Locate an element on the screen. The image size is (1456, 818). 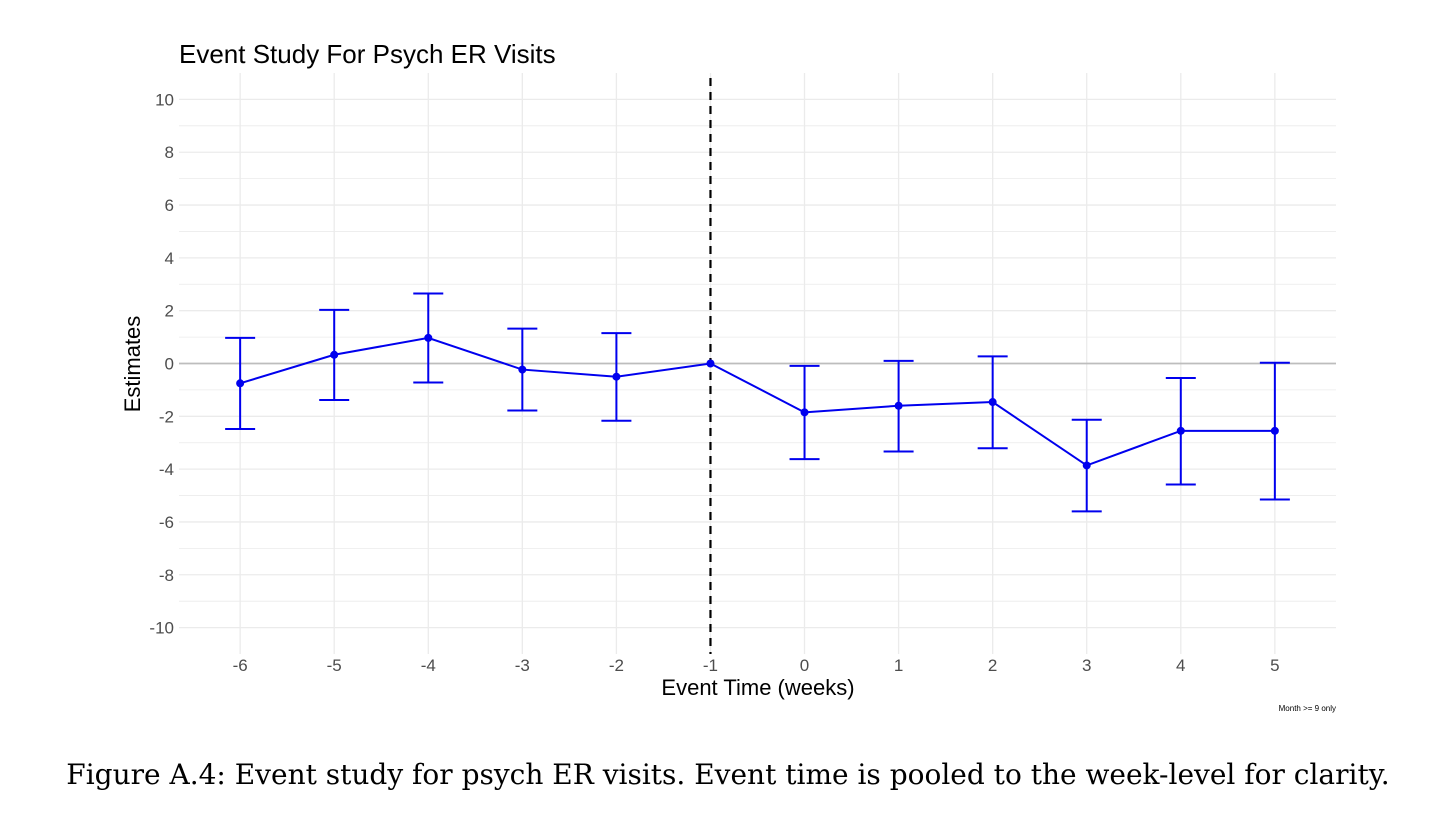
x-tick-label: 2 is located at coordinates (992, 665).